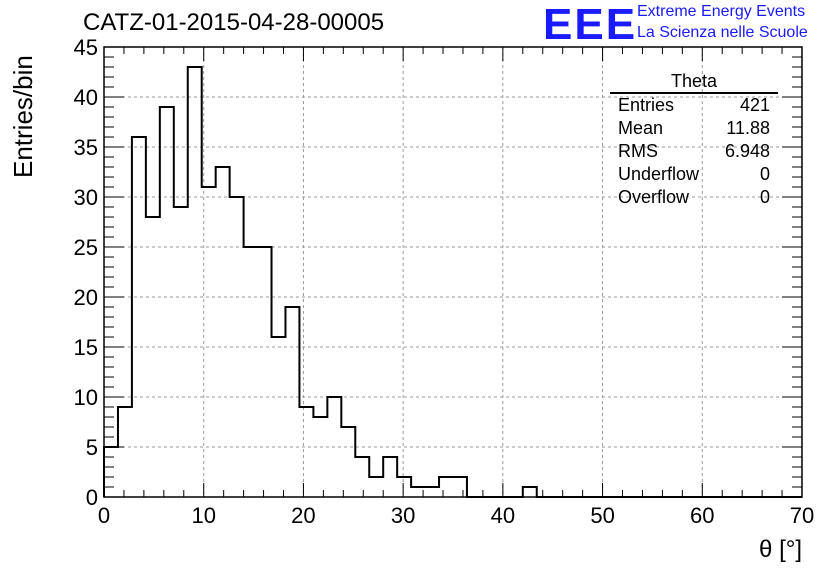 This screenshot has height=572, width=836. I want to click on y-tick-label: 45, so click(86, 47).